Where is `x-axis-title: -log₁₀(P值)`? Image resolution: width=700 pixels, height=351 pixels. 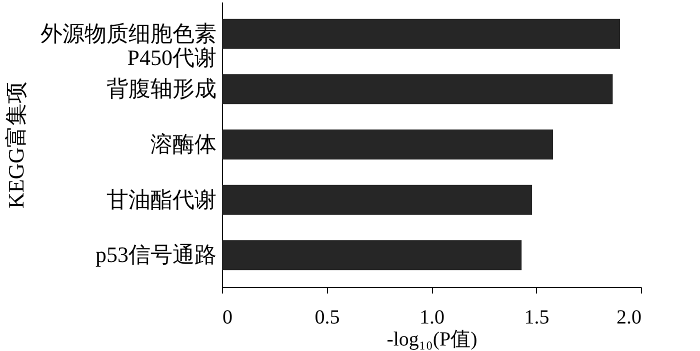
x-axis-title: -log₁₀(P值) is located at coordinates (432, 339).